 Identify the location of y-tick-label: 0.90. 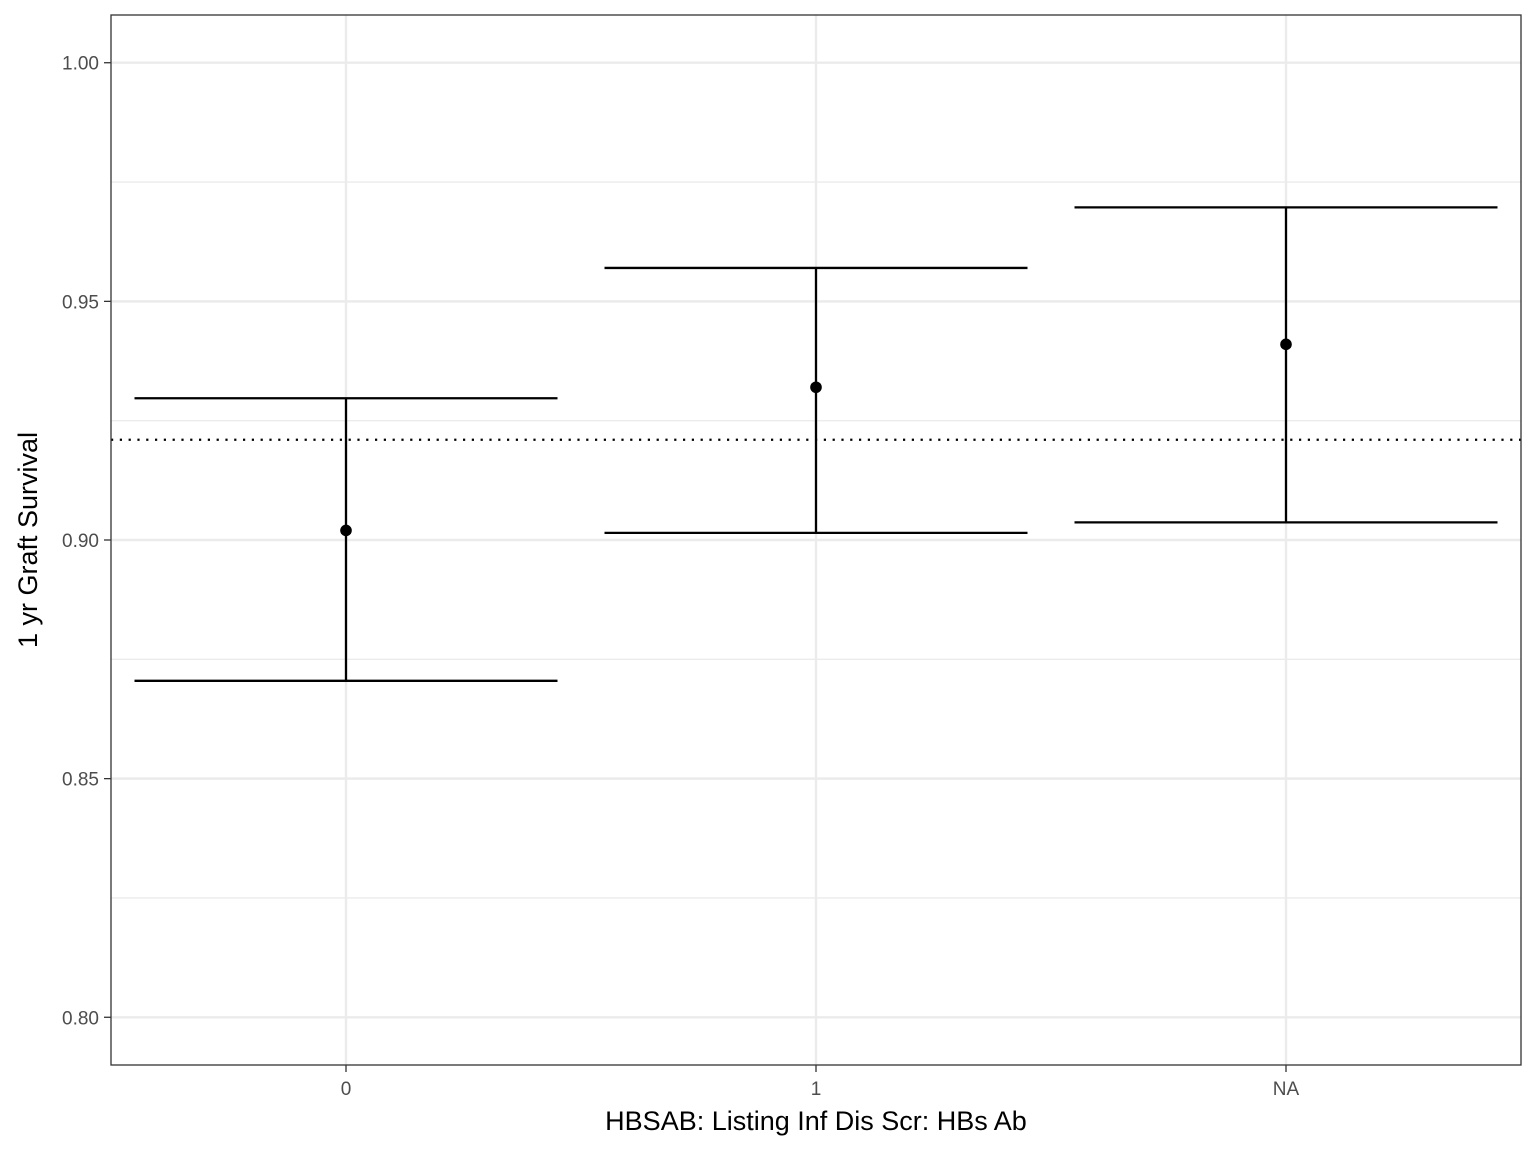
(80, 541).